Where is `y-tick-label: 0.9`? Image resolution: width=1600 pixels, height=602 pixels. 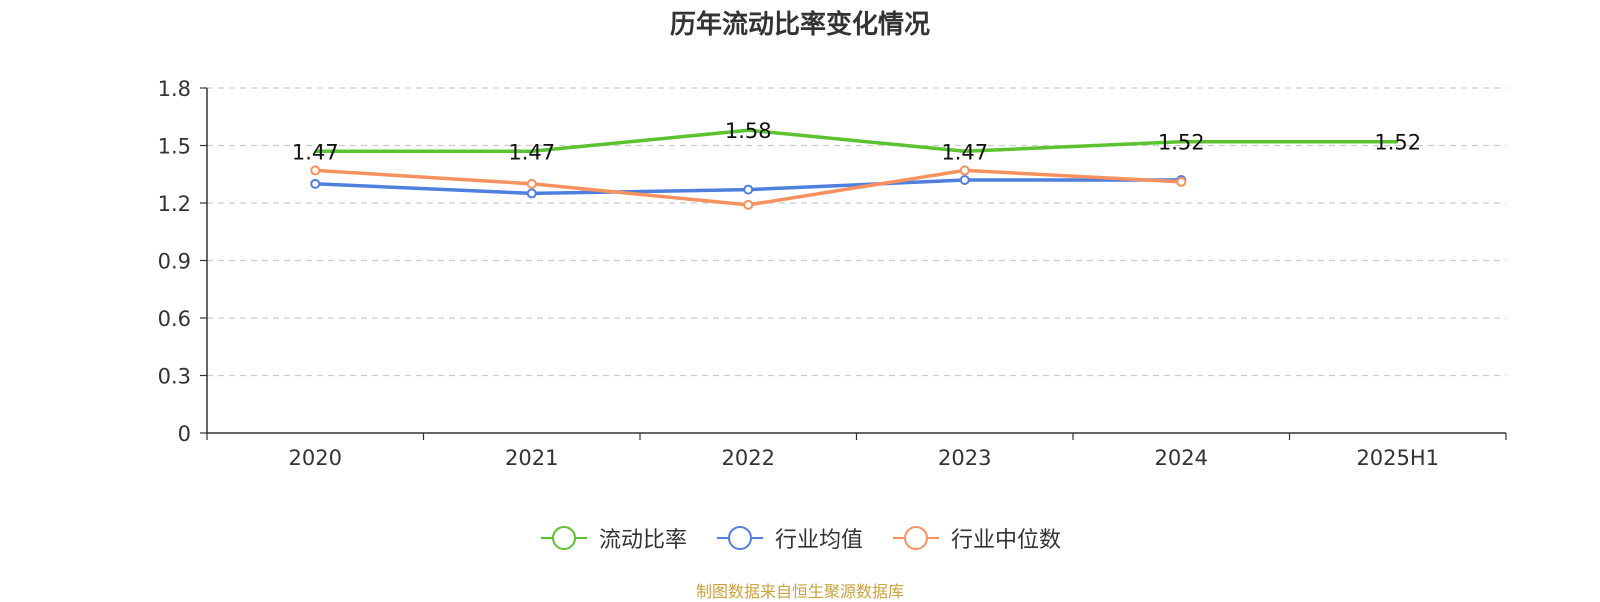 y-tick-label: 0.9 is located at coordinates (174, 262).